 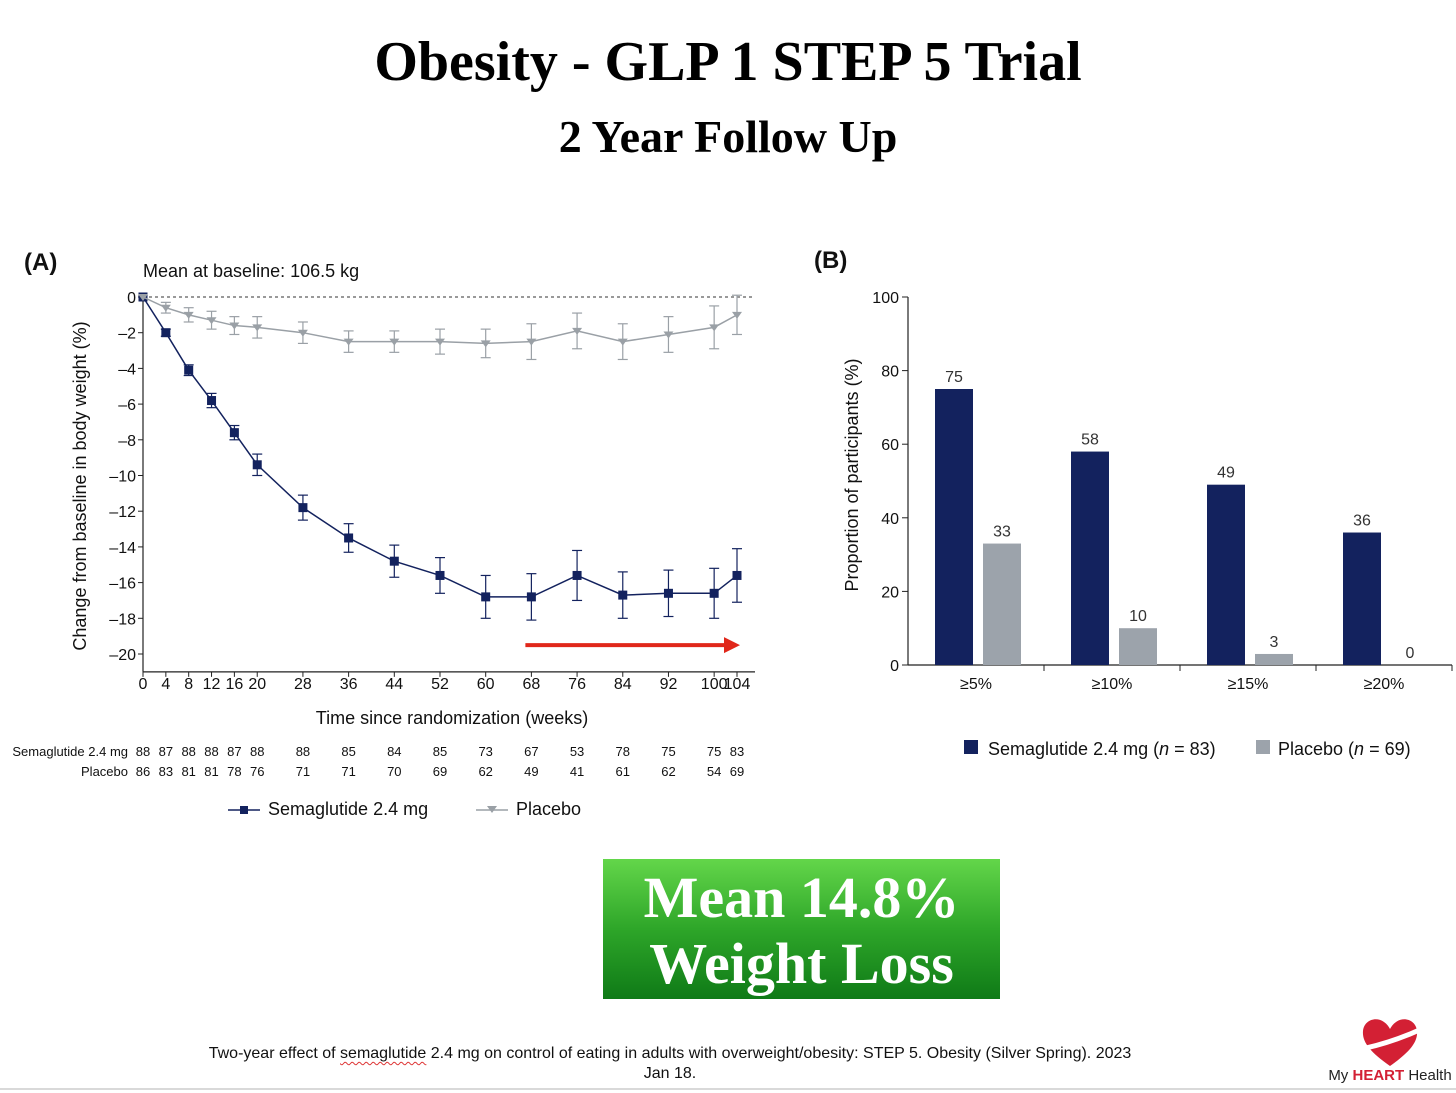 What do you see at coordinates (577, 684) in the screenshot?
I see `line-chart-x-tick-label: 76` at bounding box center [577, 684].